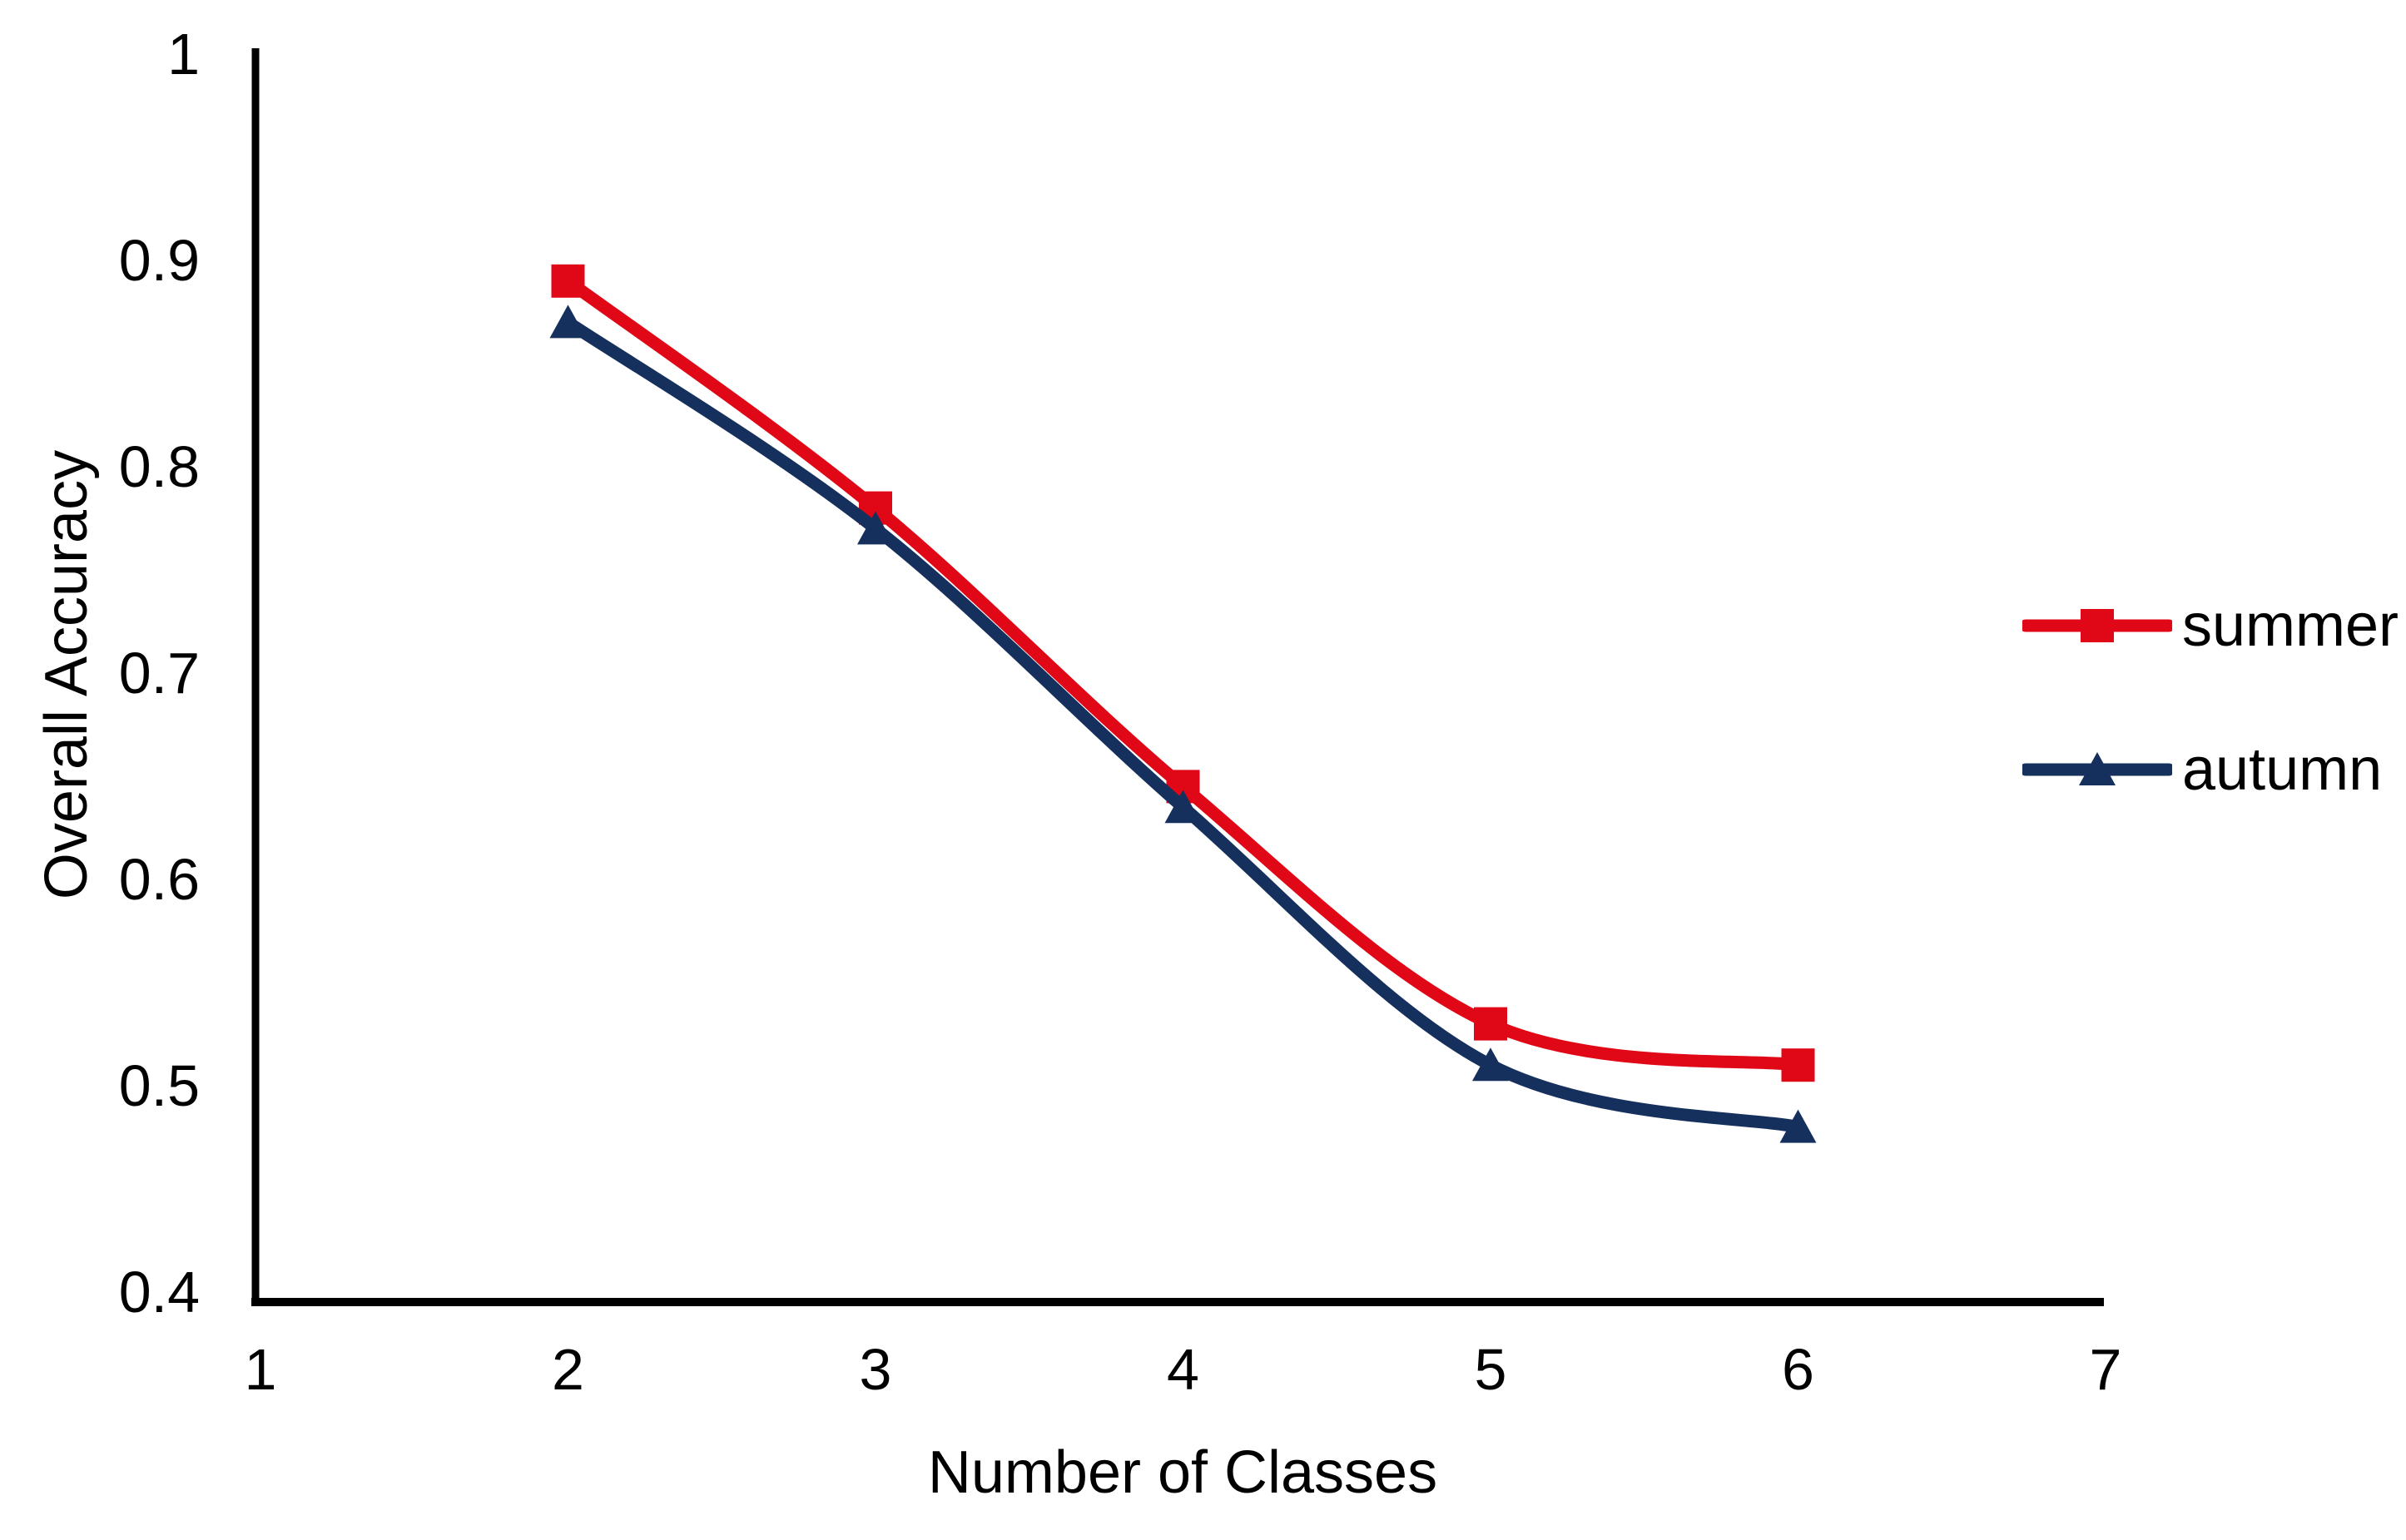 Image resolution: width=2406 pixels, height=1540 pixels. Describe the element at coordinates (159, 673) in the screenshot. I see `y-tick-label: 0.7` at that location.